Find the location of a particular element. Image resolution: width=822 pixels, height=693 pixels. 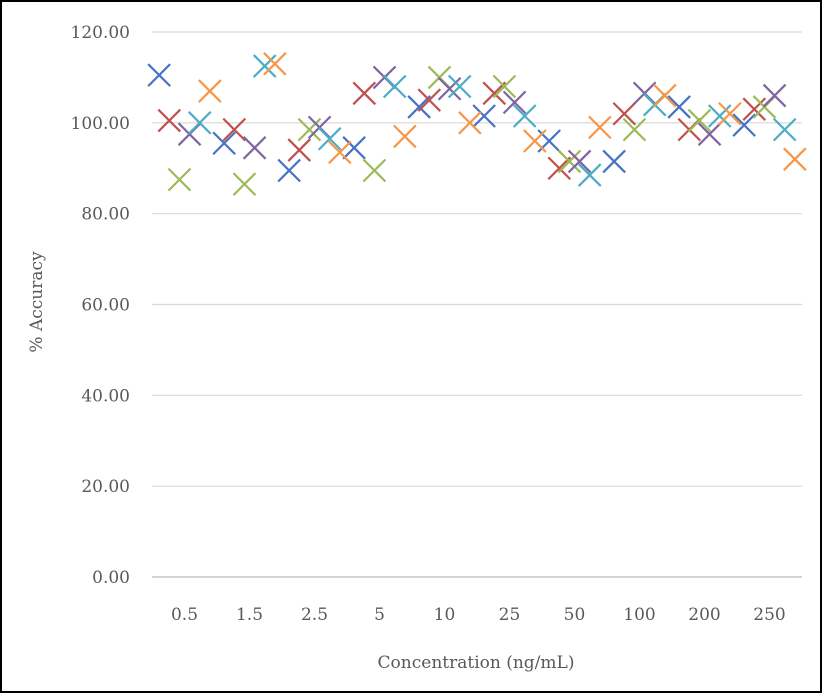

y-tick-label: 0.00 is located at coordinates (111, 578).